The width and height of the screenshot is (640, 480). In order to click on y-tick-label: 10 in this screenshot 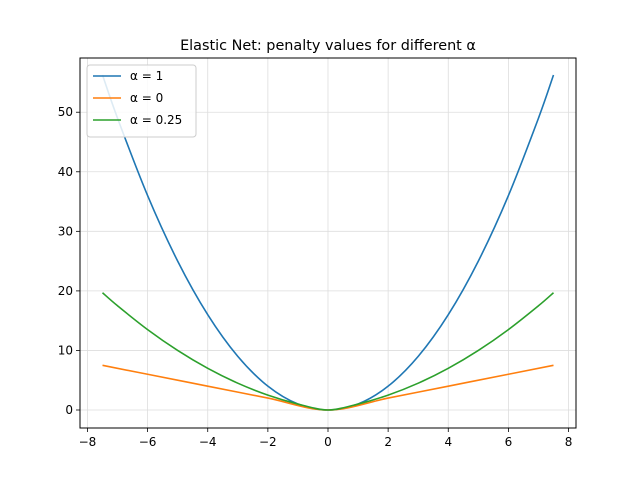, I will do `click(65, 350)`.